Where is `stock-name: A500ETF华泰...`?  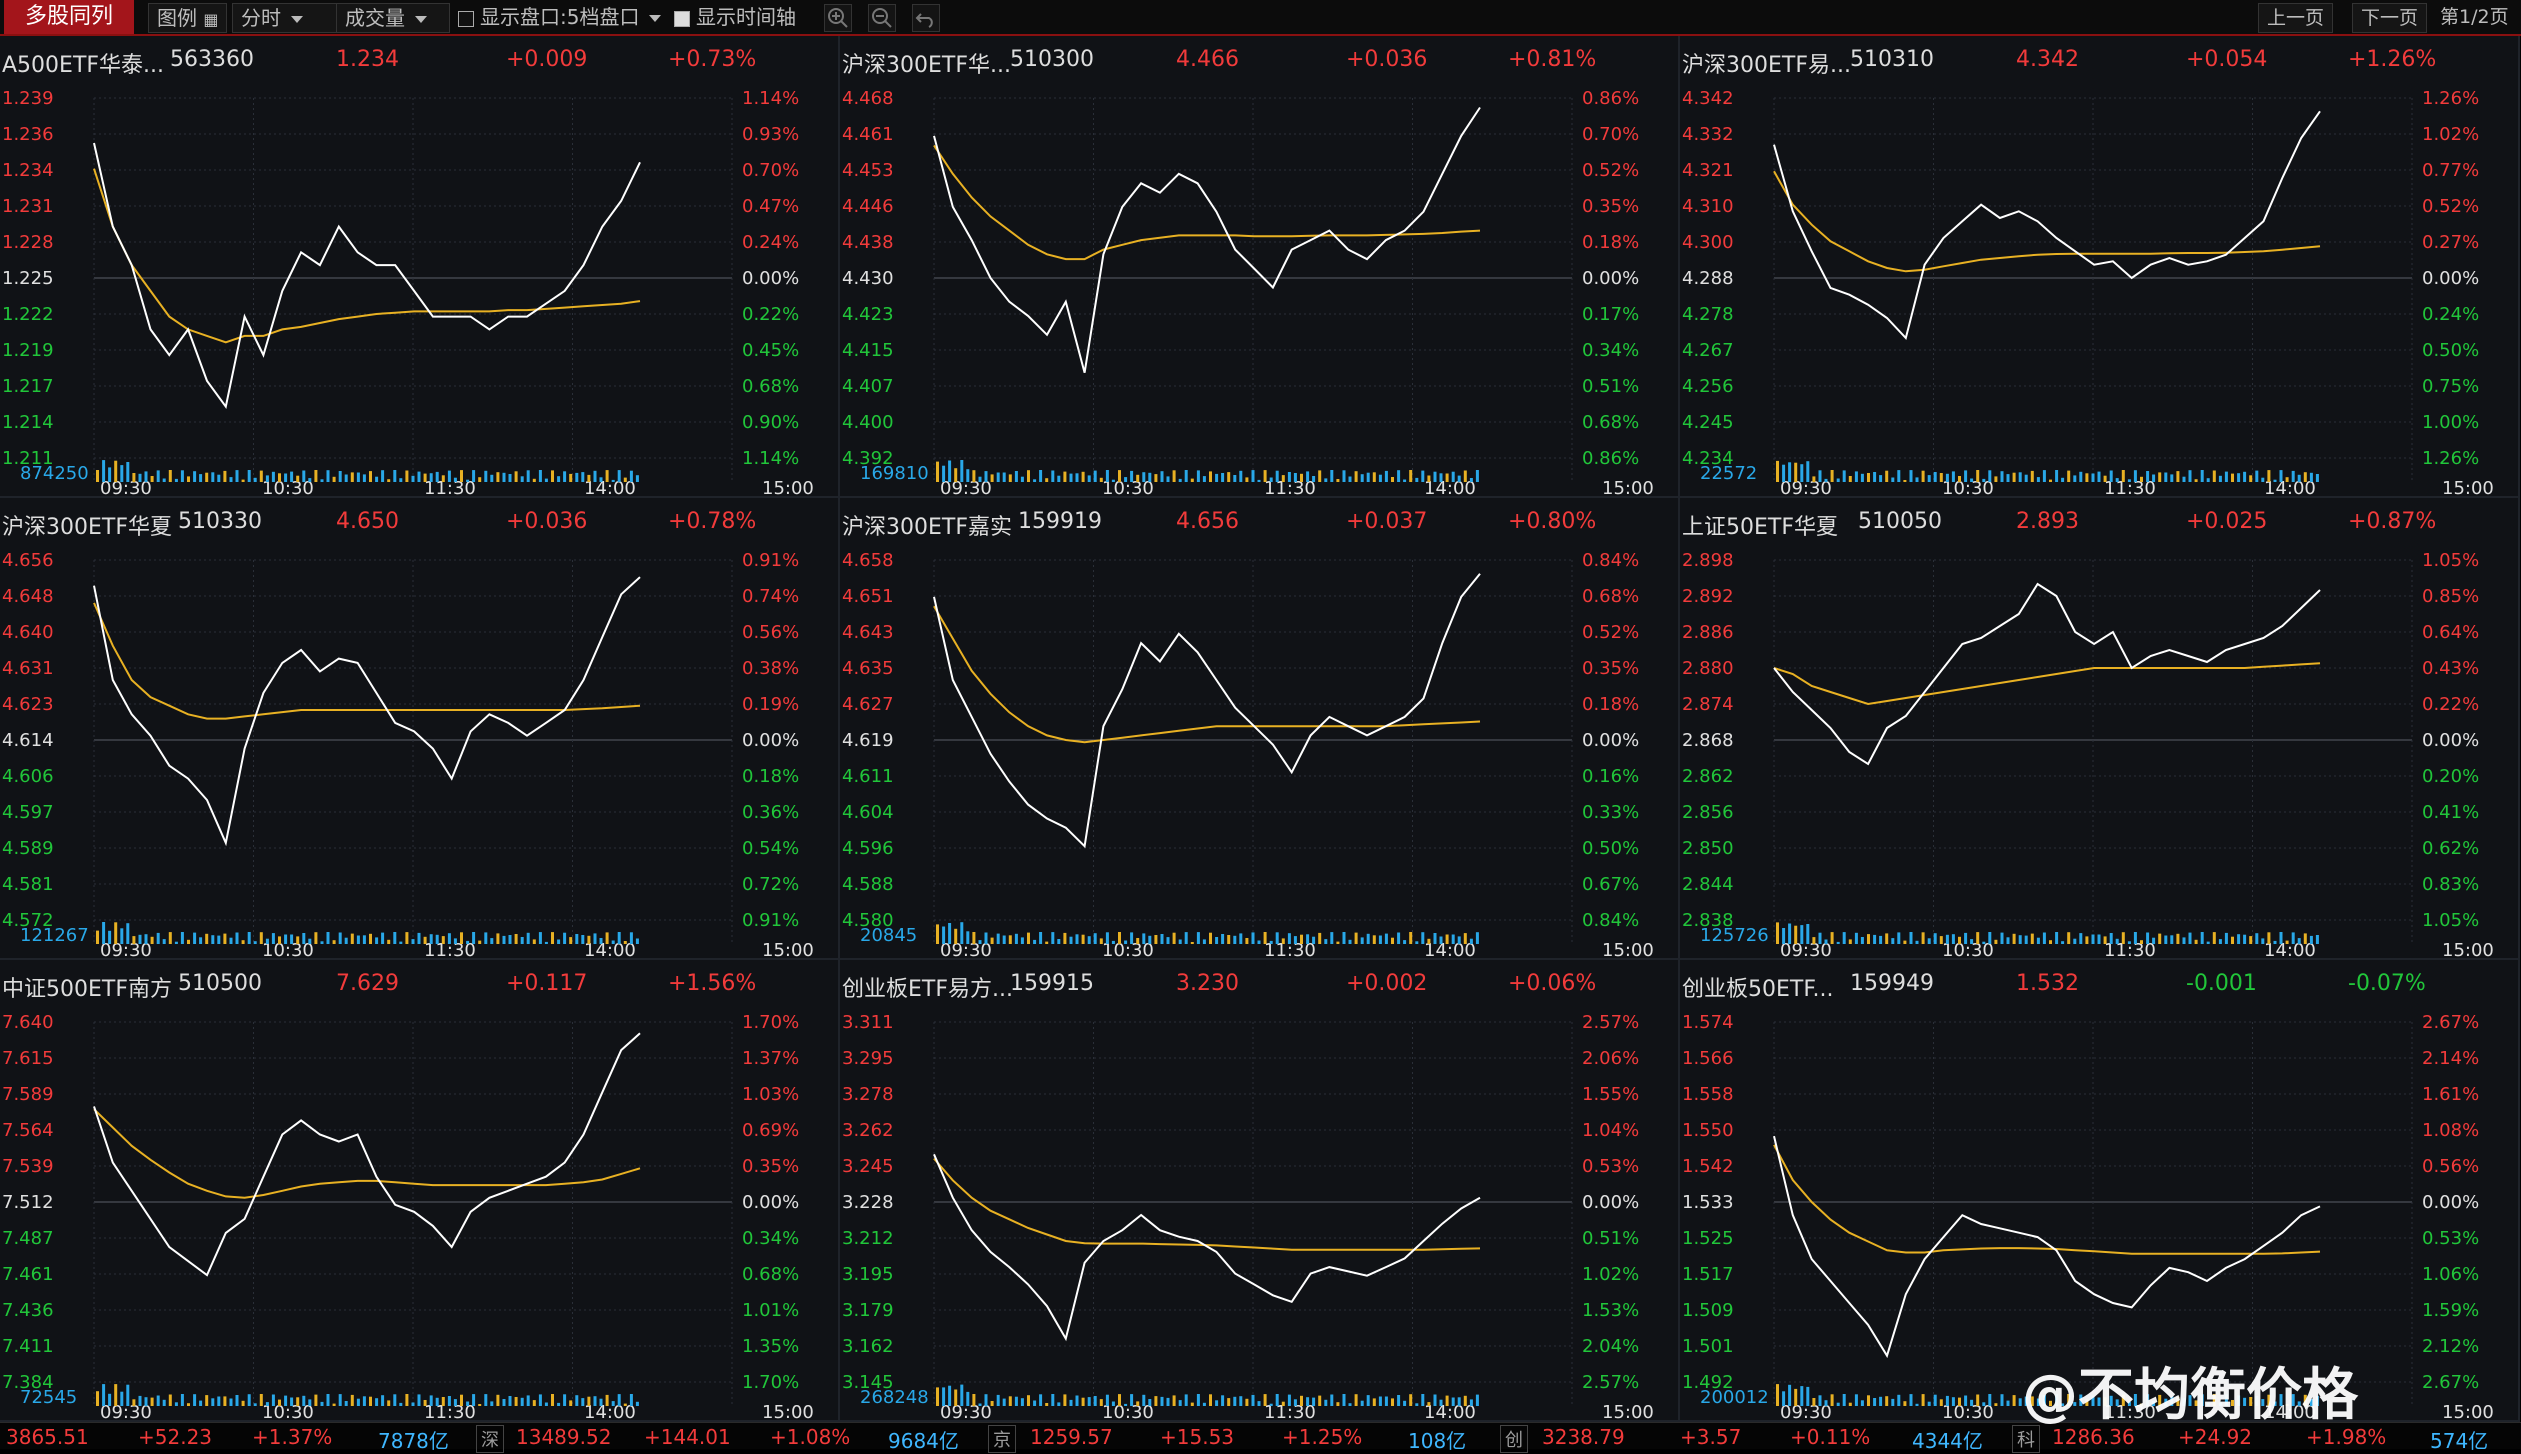
stock-name: A500ETF华泰... is located at coordinates (83, 65).